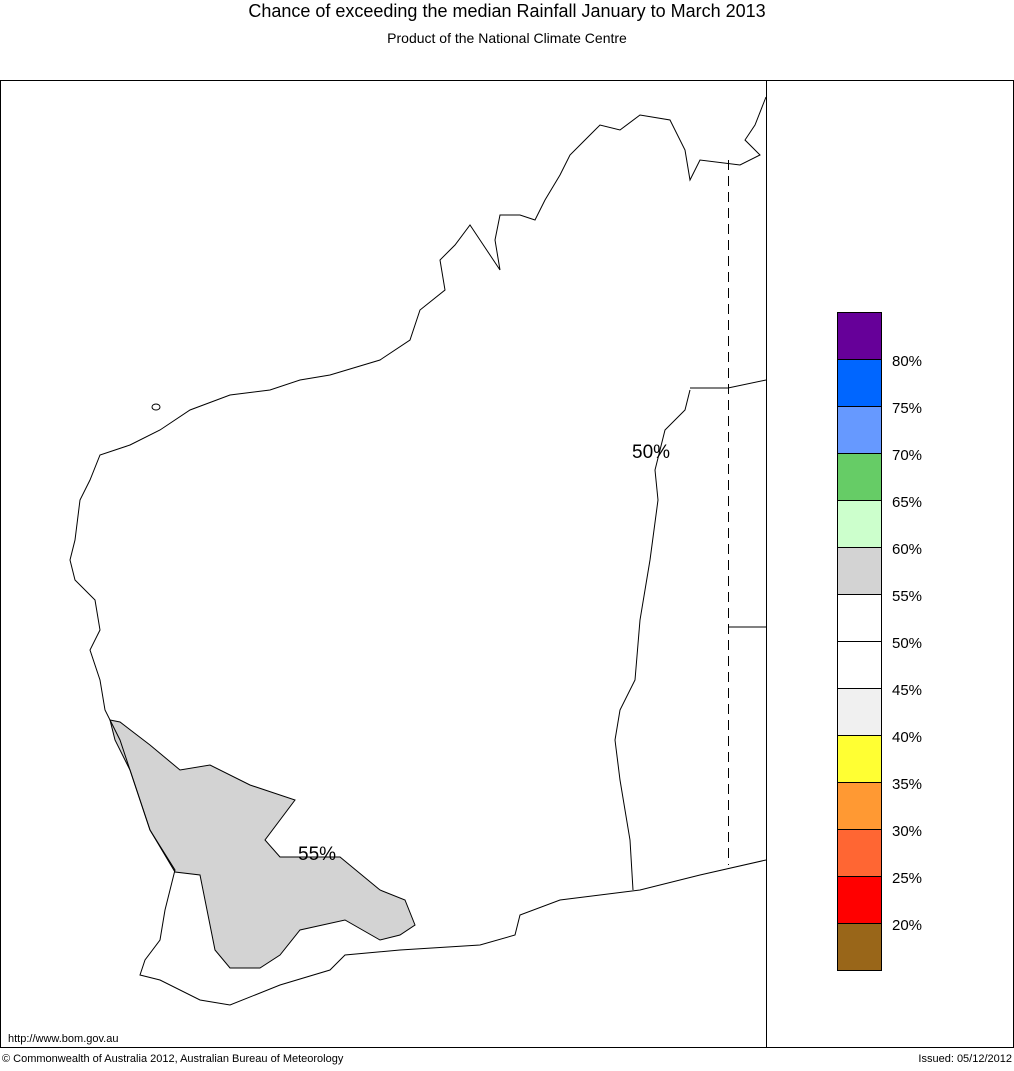 The height and width of the screenshot is (1071, 1014). Describe the element at coordinates (907, 596) in the screenshot. I see `legend-label: 55%` at that location.